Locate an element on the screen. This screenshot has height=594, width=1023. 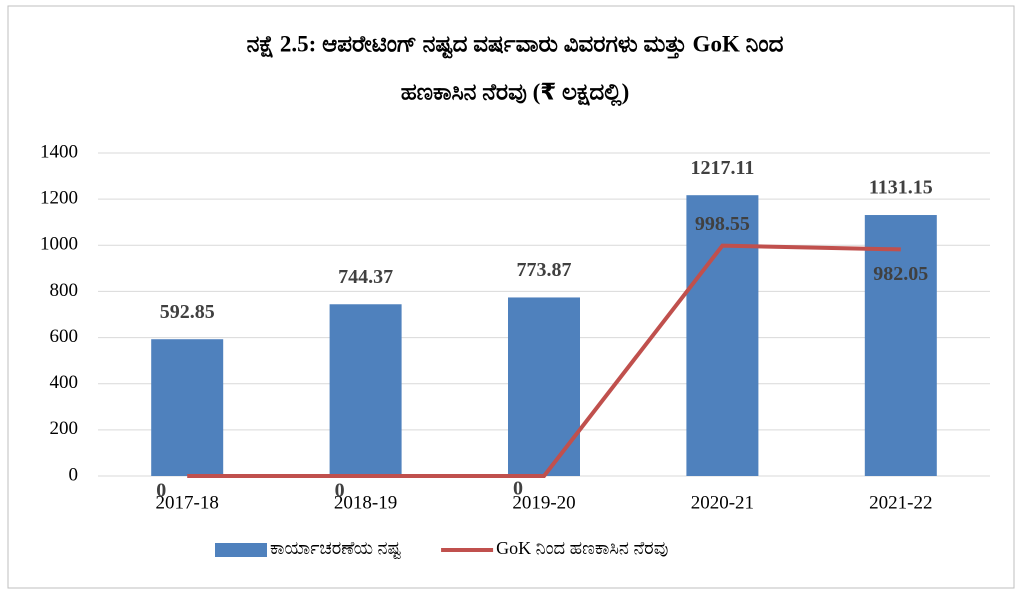
legend-label: ಕಾರ್ಯಾಚರಣೆಯ ನಷ್ಟ is located at coordinates (335, 548).